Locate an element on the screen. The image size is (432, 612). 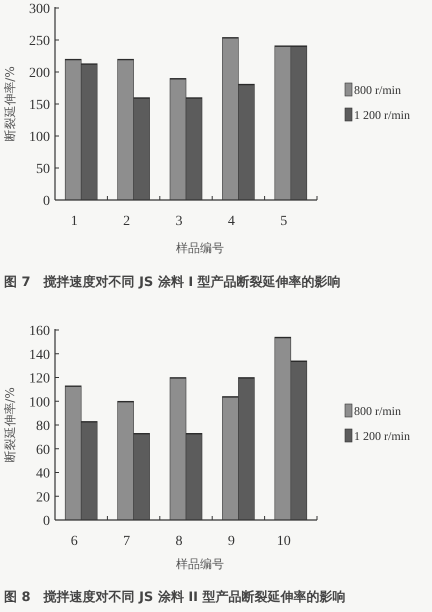
x-tick-label: 2 is located at coordinates (126, 221).